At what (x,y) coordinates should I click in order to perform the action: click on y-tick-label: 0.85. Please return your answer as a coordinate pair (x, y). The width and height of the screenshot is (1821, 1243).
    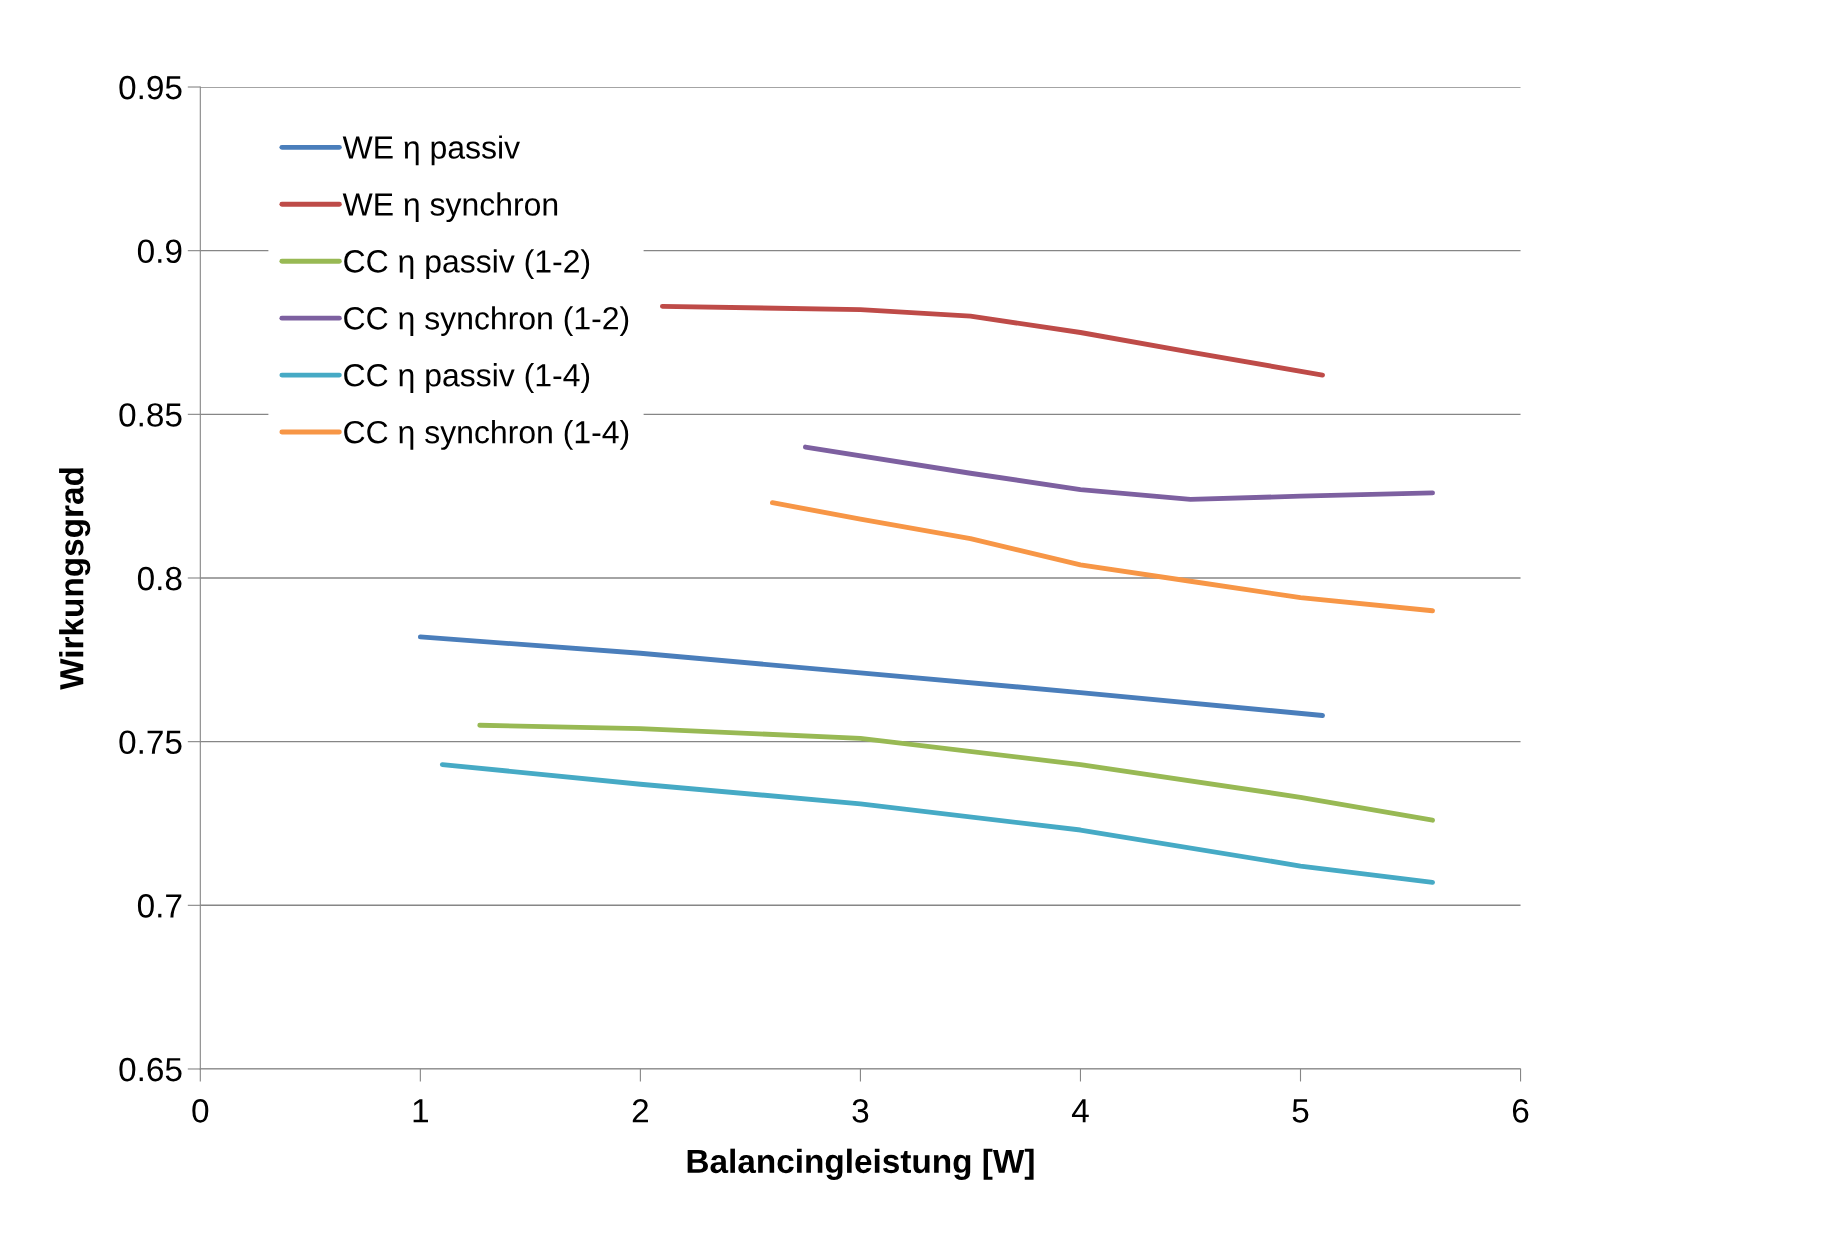
    Looking at the image, I should click on (150, 415).